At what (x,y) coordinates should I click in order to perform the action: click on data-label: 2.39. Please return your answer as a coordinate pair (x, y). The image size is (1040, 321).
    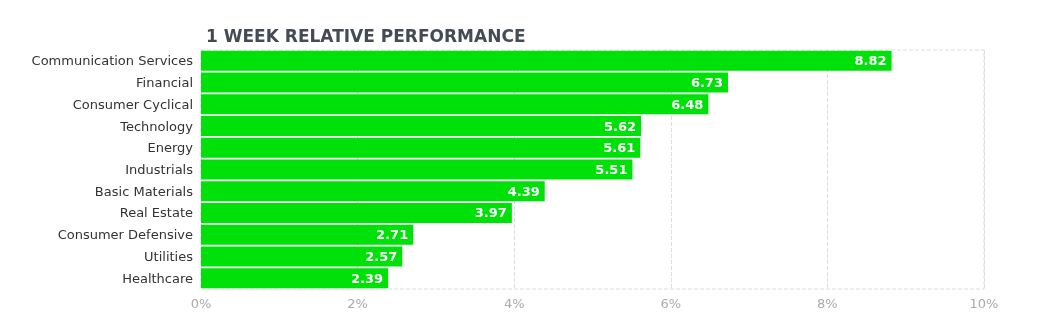
    Looking at the image, I should click on (367, 278).